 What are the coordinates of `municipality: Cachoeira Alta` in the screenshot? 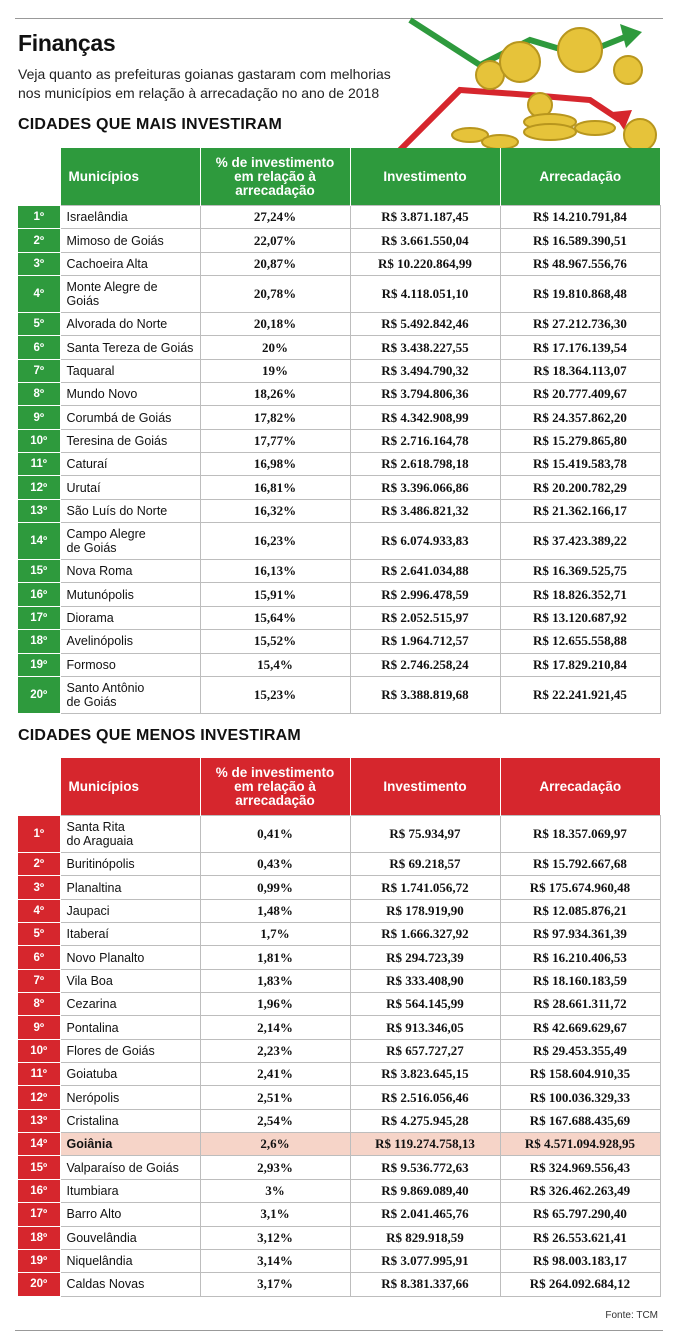 It's located at (130, 264).